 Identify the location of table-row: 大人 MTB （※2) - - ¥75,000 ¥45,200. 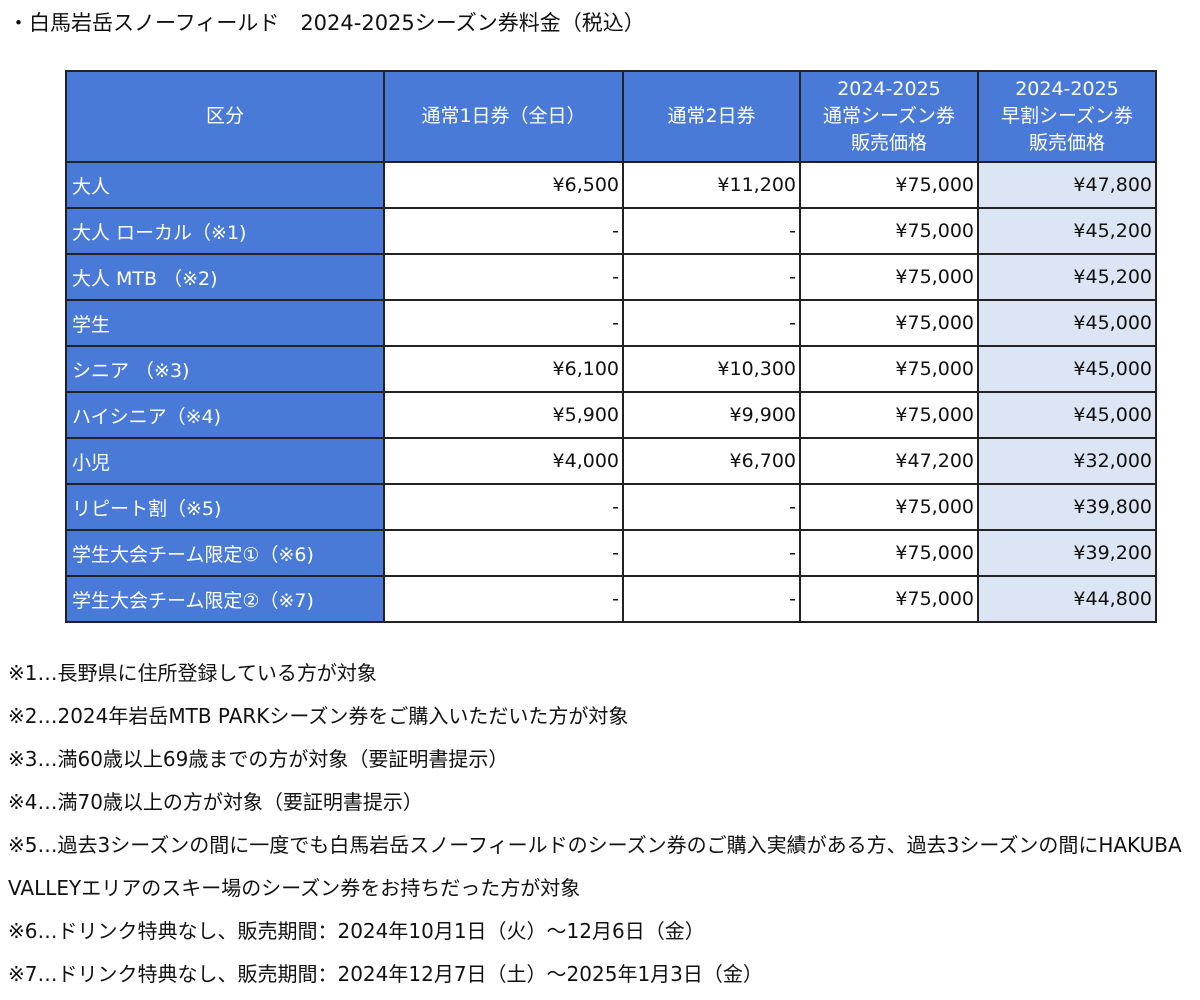
(611, 277).